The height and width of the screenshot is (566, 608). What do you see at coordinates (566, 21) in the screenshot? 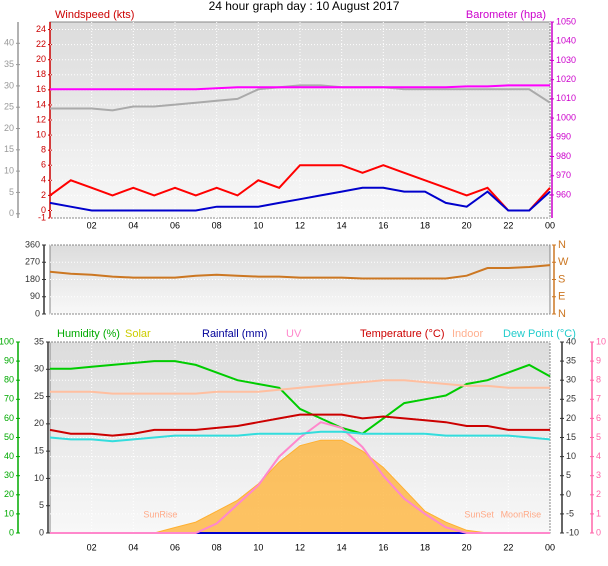
I see `y2-tick-label: 1050` at bounding box center [566, 21].